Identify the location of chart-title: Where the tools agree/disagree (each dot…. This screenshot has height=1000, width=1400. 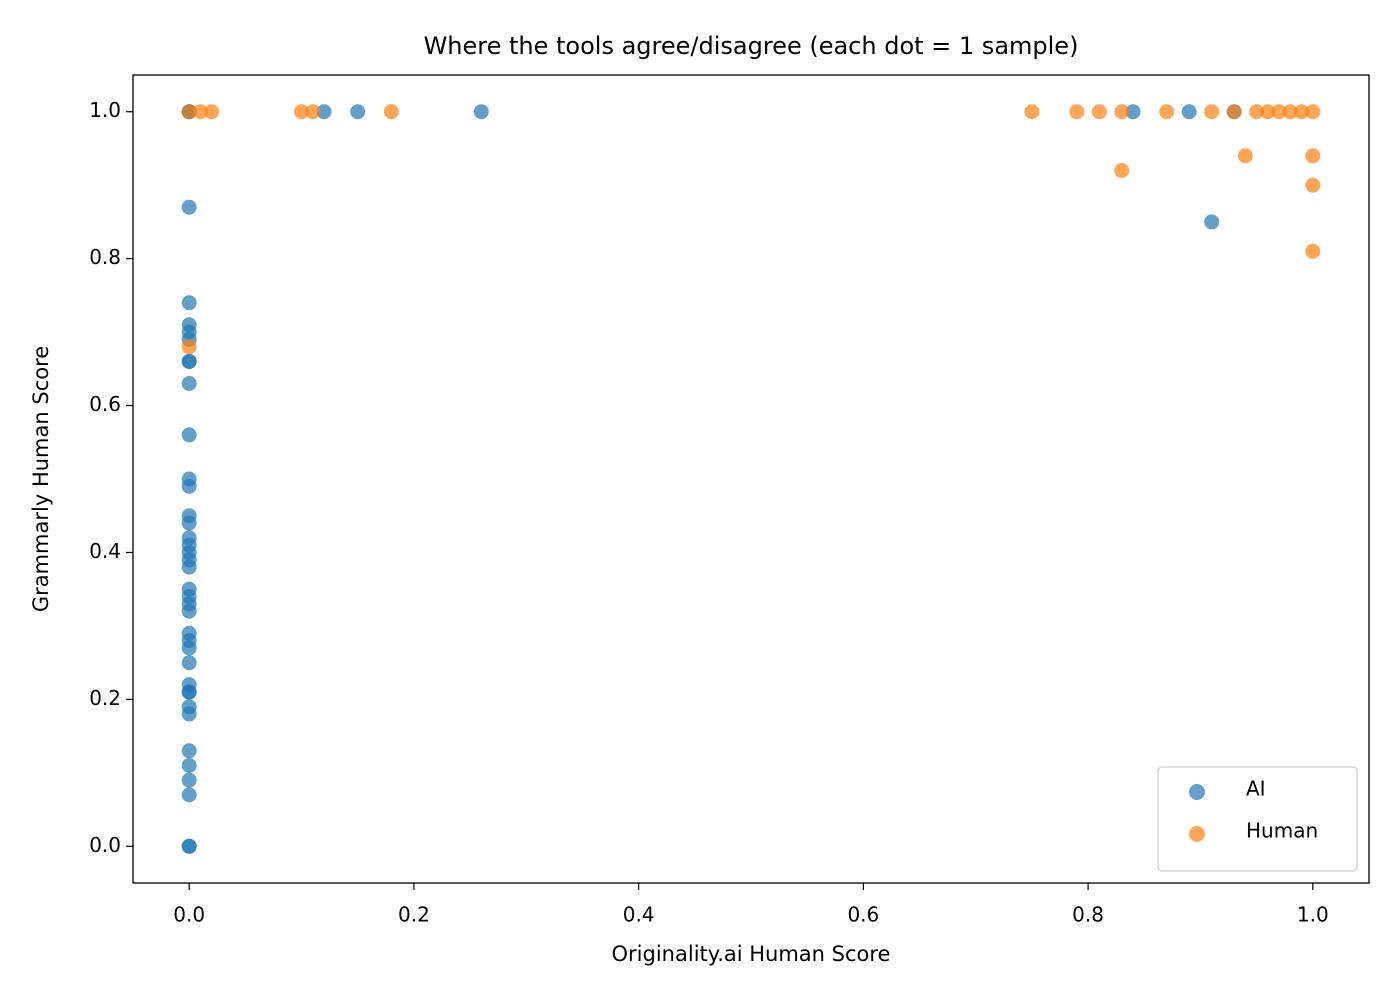
(751, 46).